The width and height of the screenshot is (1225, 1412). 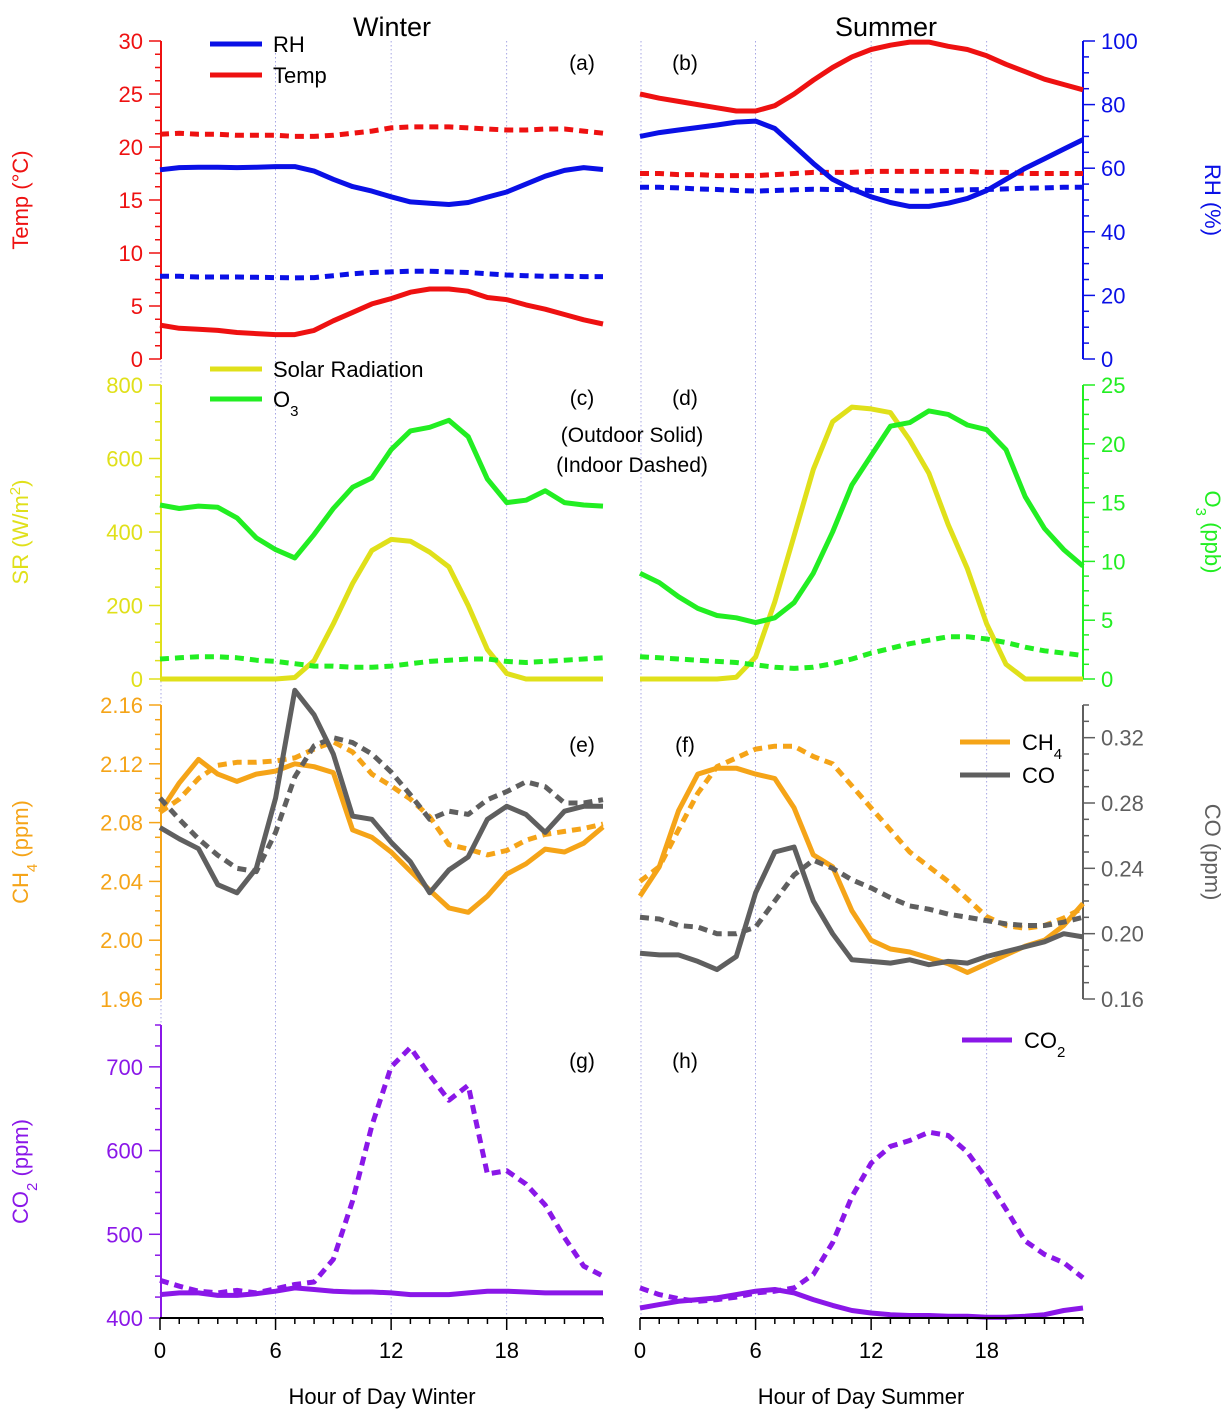 What do you see at coordinates (24, 1171) in the screenshot?
I see `left-axis-title: CO2 (ppm)` at bounding box center [24, 1171].